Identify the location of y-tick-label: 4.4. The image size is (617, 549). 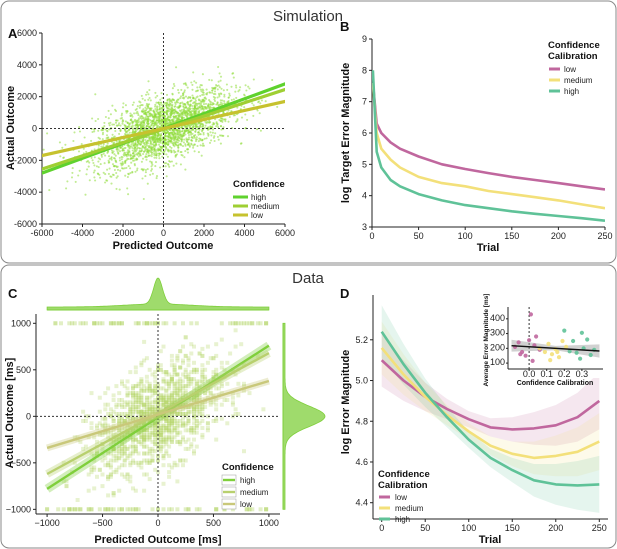
(361, 503).